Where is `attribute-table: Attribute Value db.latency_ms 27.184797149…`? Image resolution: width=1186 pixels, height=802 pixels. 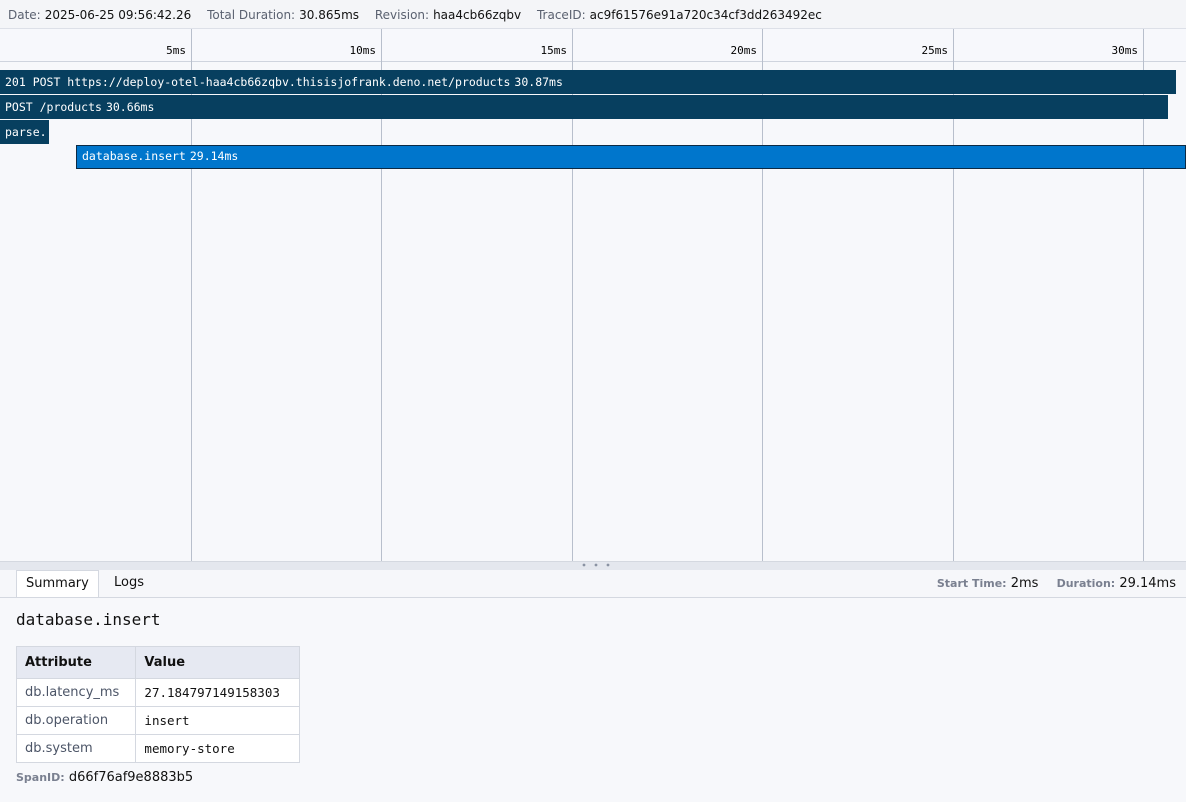 attribute-table: Attribute Value db.latency_ms 27.184797149… is located at coordinates (157, 704).